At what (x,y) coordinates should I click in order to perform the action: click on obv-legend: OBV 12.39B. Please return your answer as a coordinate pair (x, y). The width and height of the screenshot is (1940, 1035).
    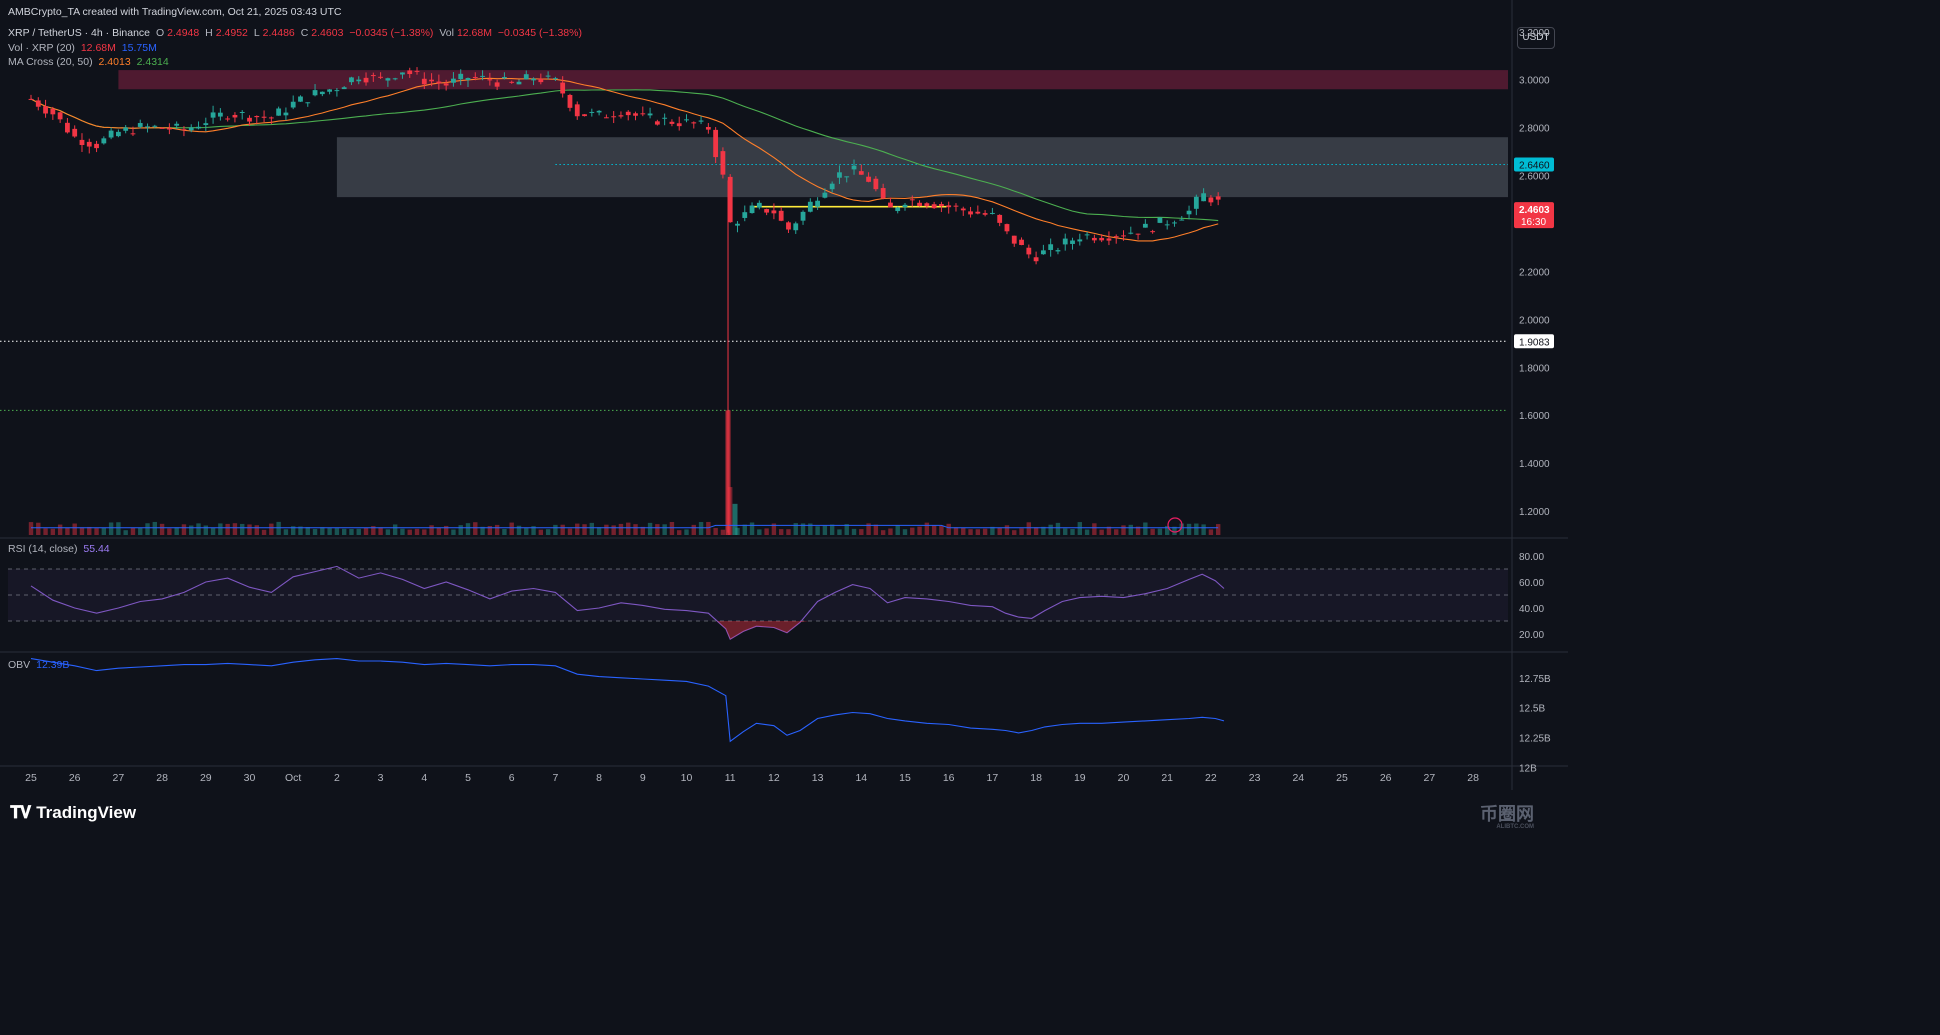
    Looking at the image, I should click on (40, 665).